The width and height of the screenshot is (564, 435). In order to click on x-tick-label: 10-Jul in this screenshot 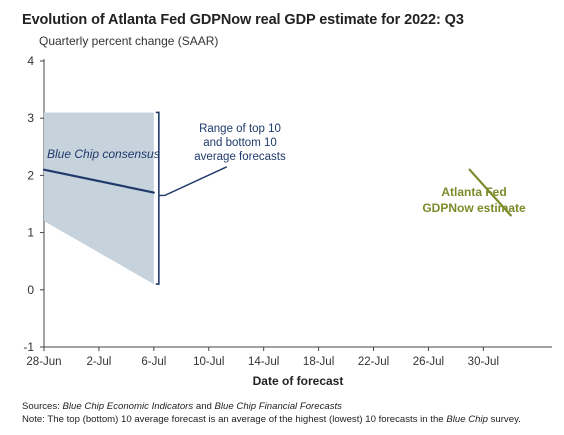, I will do `click(208, 362)`.